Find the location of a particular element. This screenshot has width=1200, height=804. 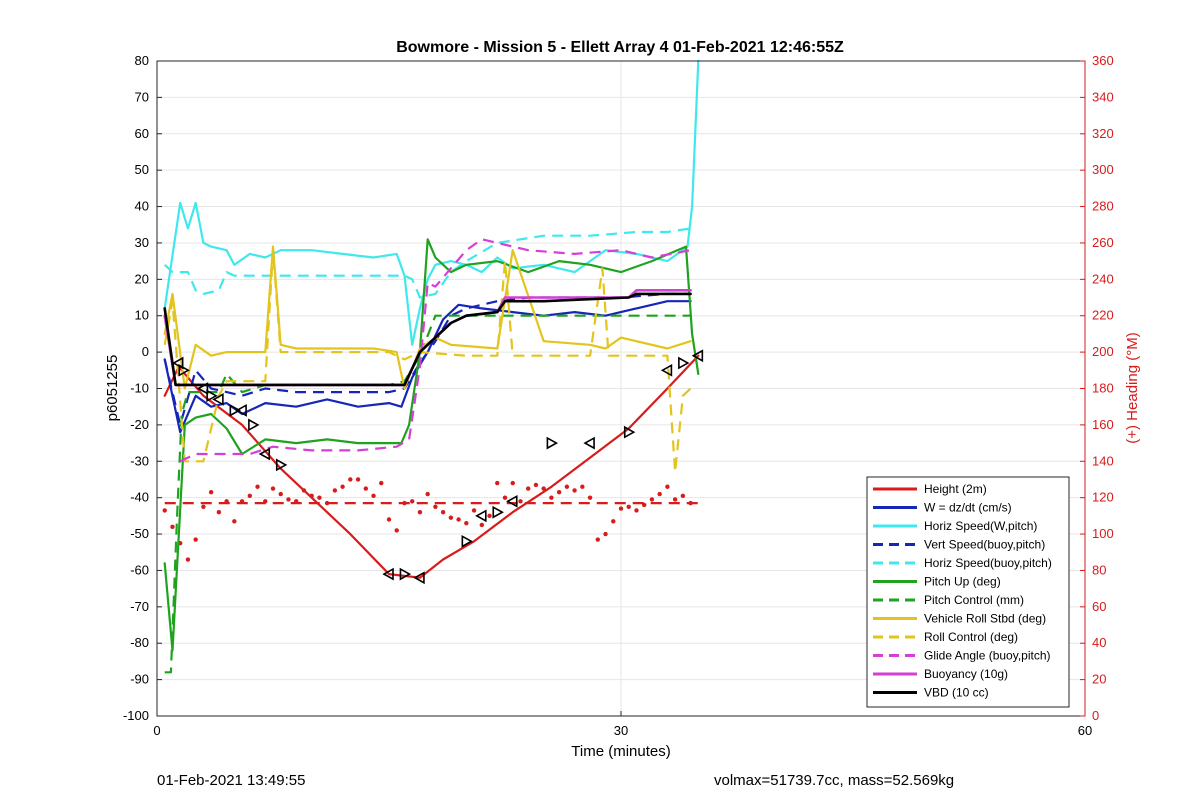

x-tick-label: 60 is located at coordinates (1085, 730).